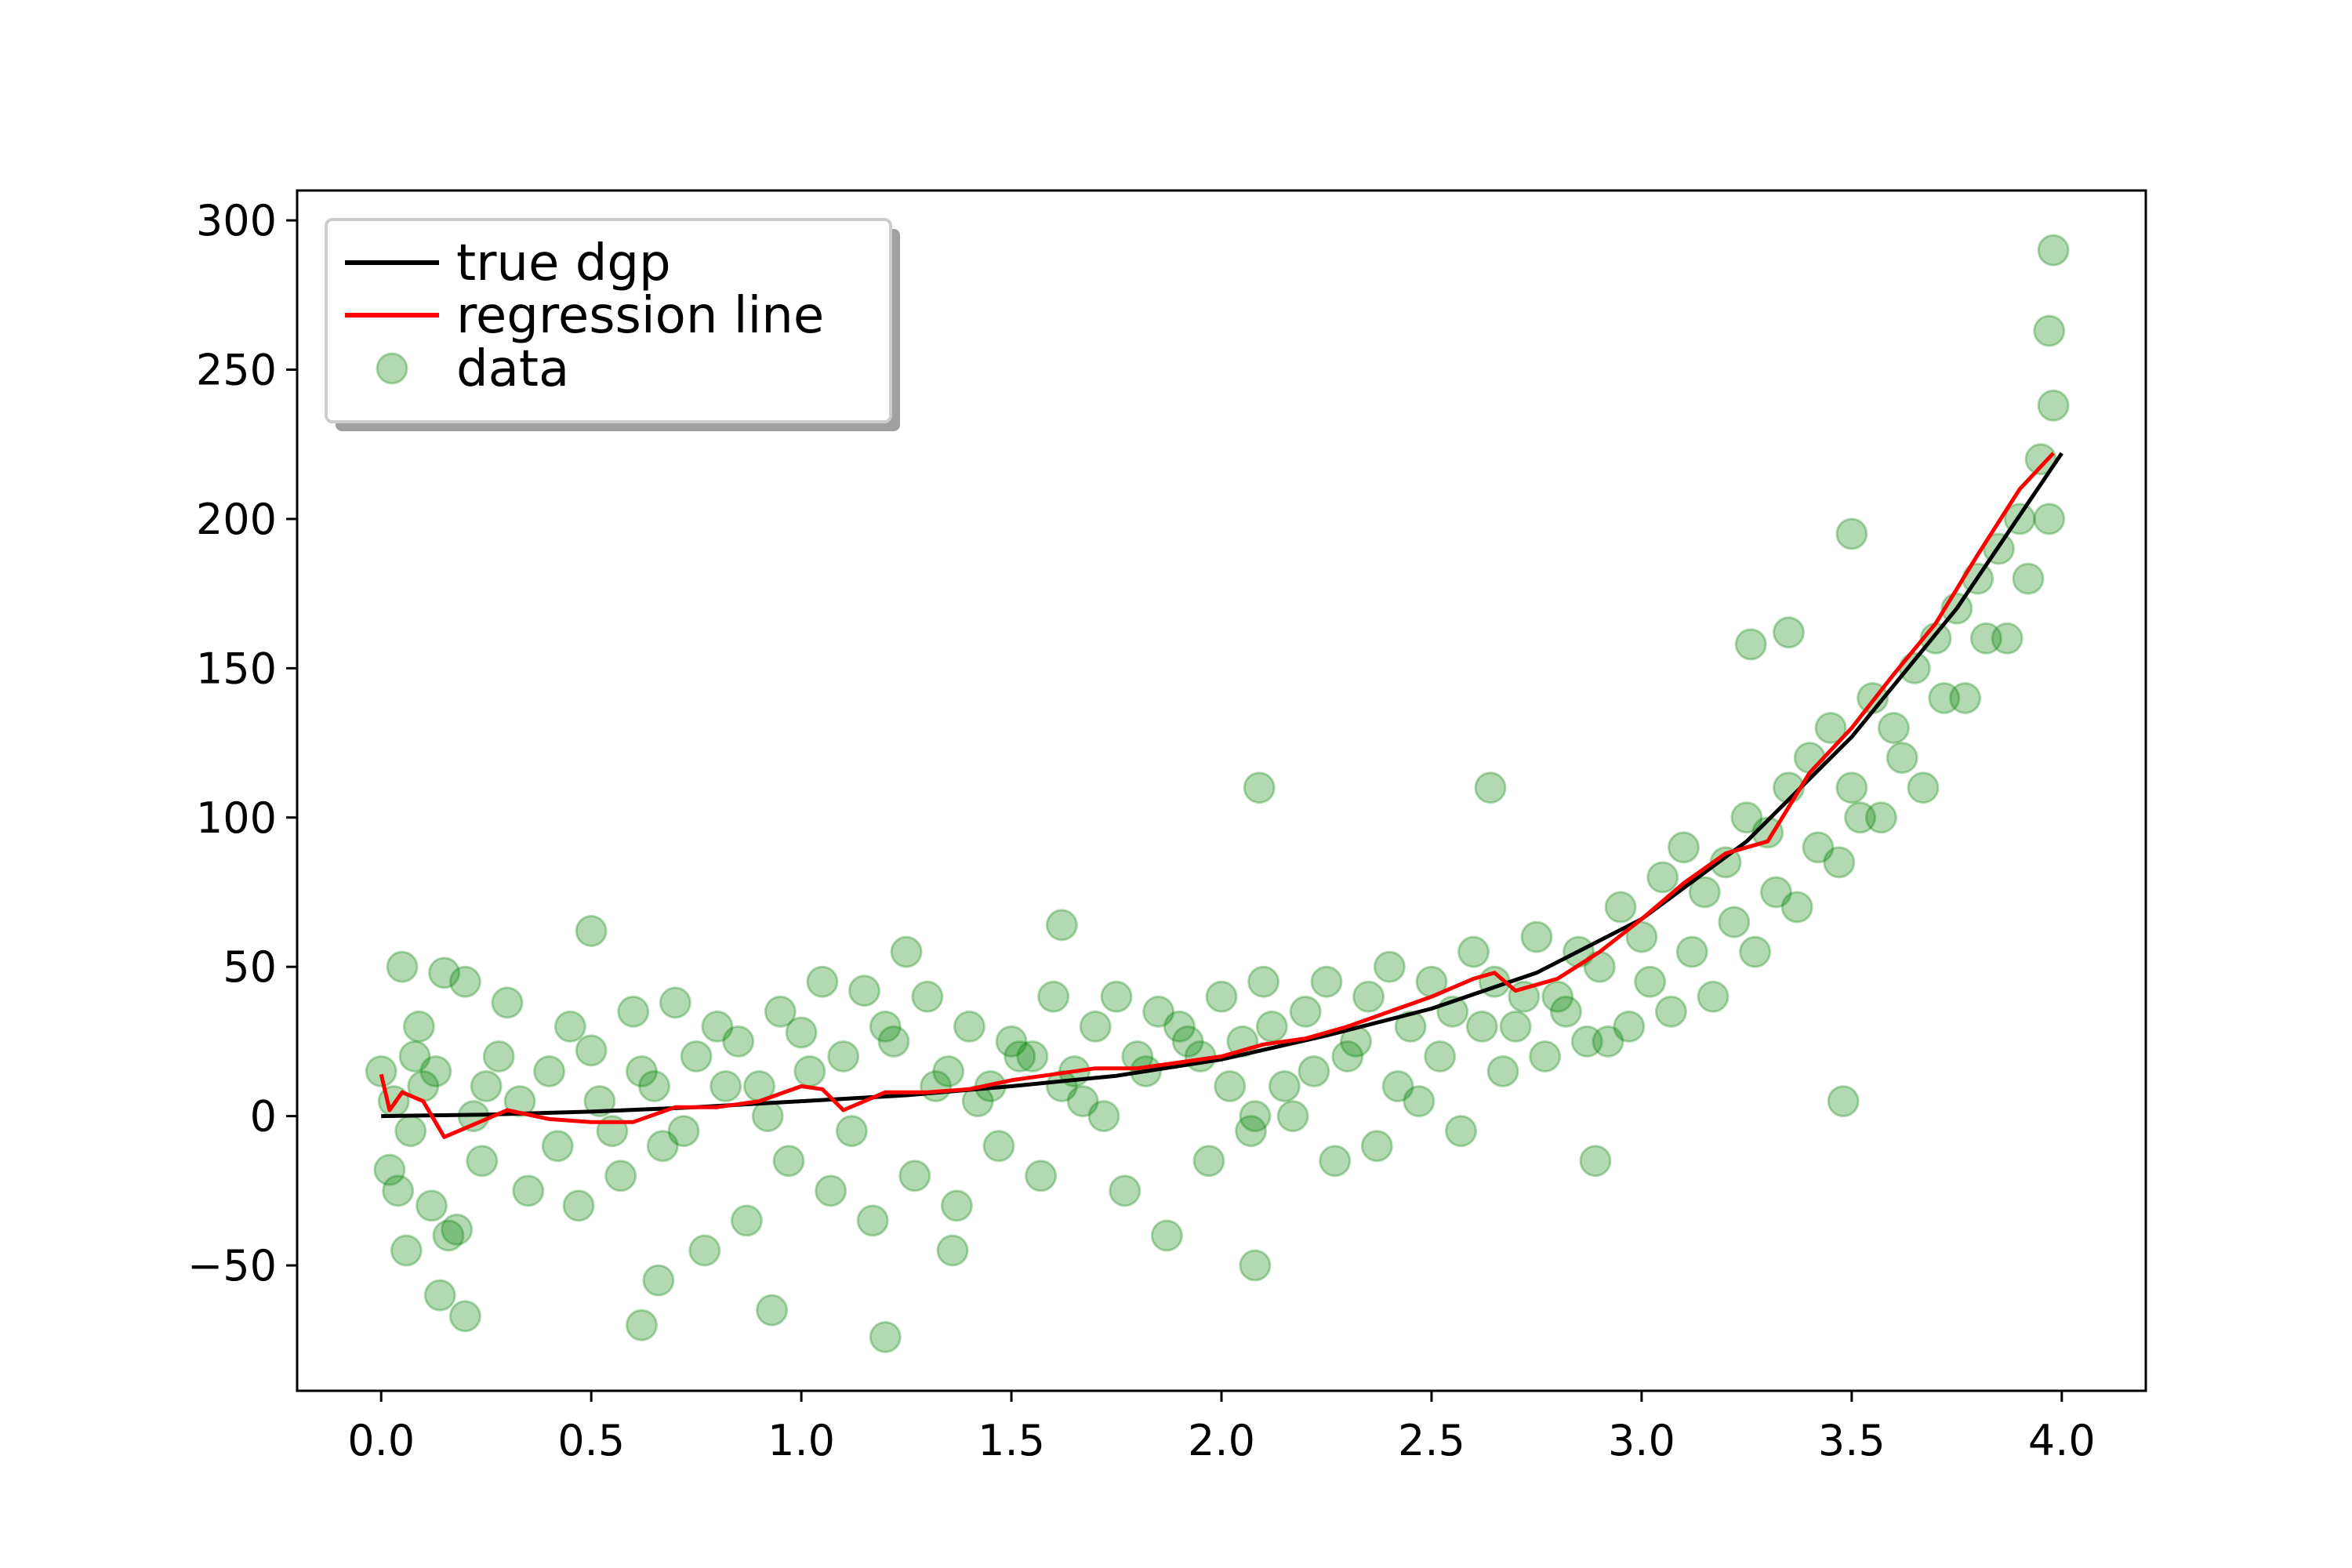 This screenshot has height=1568, width=2352. Describe the element at coordinates (237, 818) in the screenshot. I see `y-tick-label: 100` at that location.